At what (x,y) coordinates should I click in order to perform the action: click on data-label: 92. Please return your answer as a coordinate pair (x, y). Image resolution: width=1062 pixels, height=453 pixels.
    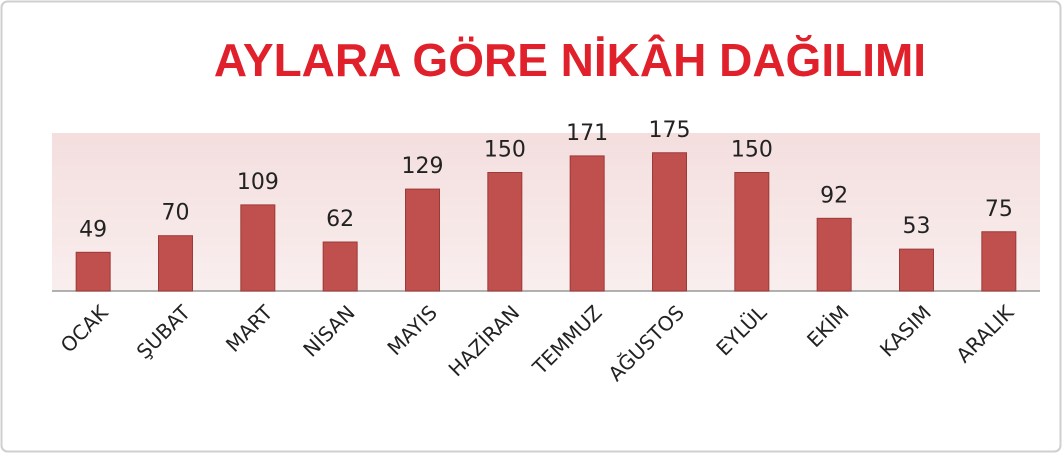
    Looking at the image, I should click on (834, 195).